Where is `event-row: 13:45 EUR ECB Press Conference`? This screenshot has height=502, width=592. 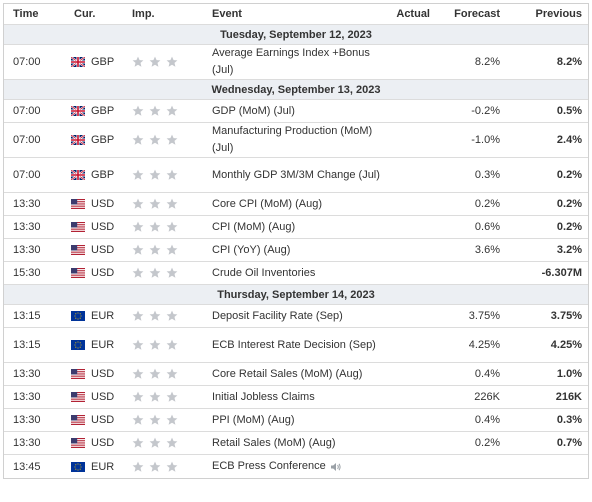 event-row: 13:45 EUR ECB Press Conference is located at coordinates (296, 466).